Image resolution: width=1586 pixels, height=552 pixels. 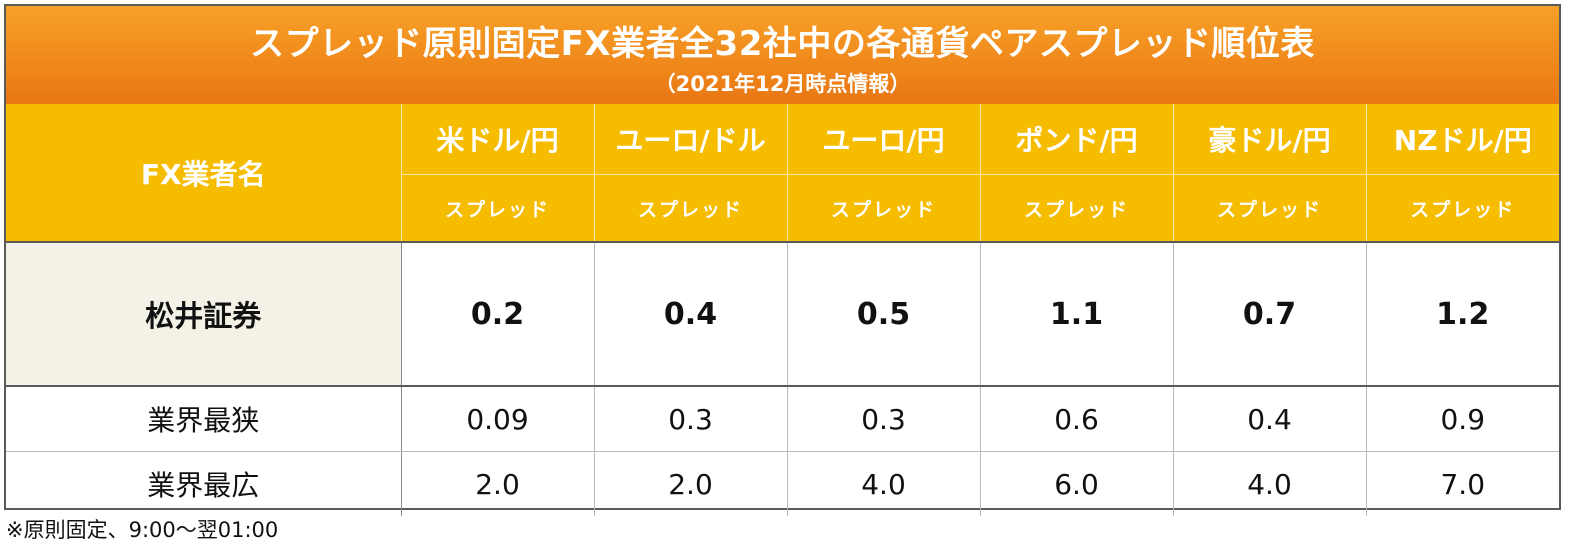 I want to click on spread-value: 0.09, so click(x=497, y=419).